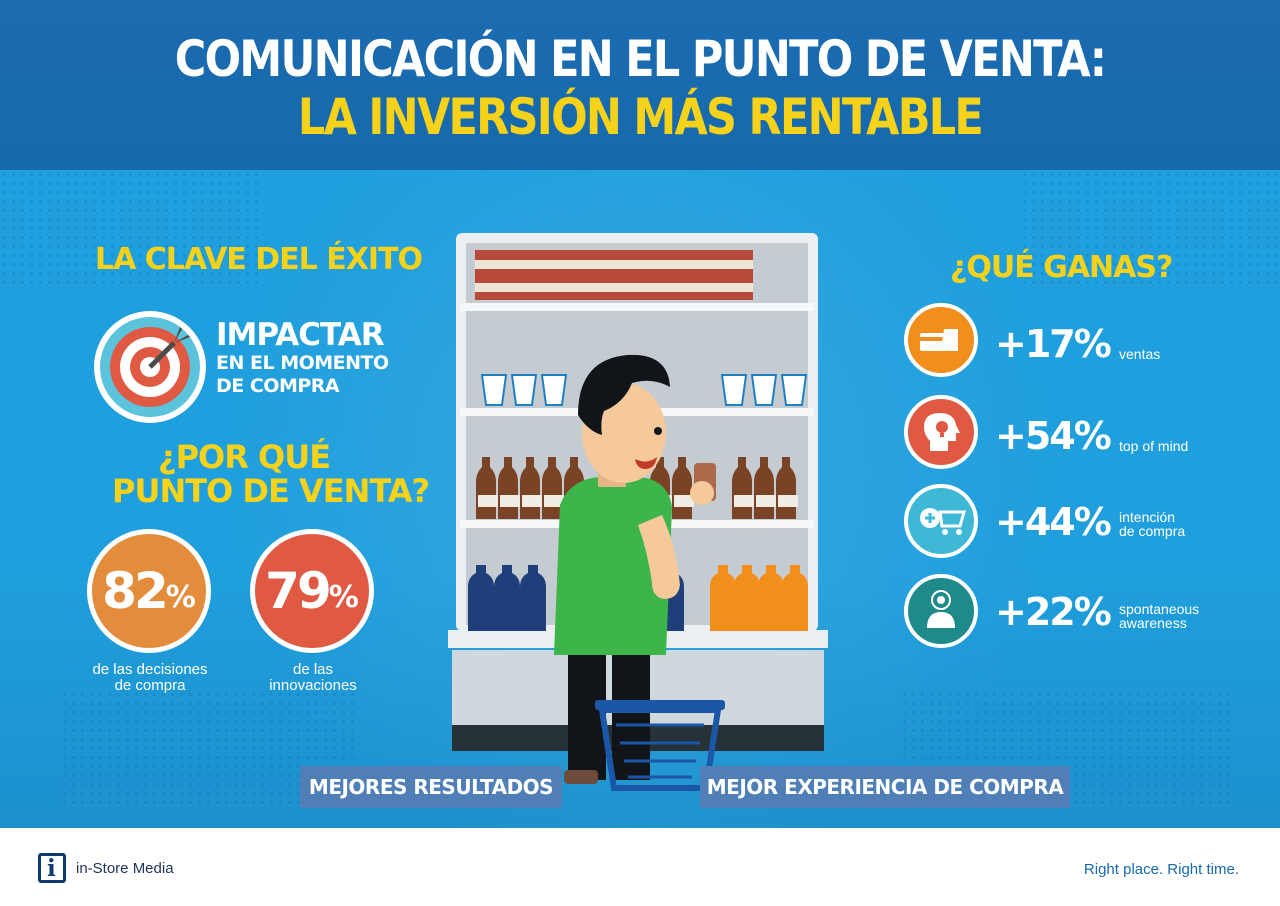  I want to click on caption-line-1: de las, so click(313, 669).